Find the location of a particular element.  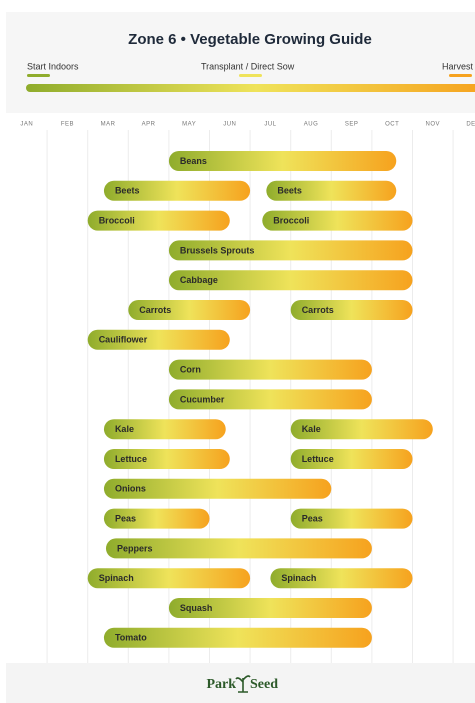

crop-label: Peppers is located at coordinates (135, 548).